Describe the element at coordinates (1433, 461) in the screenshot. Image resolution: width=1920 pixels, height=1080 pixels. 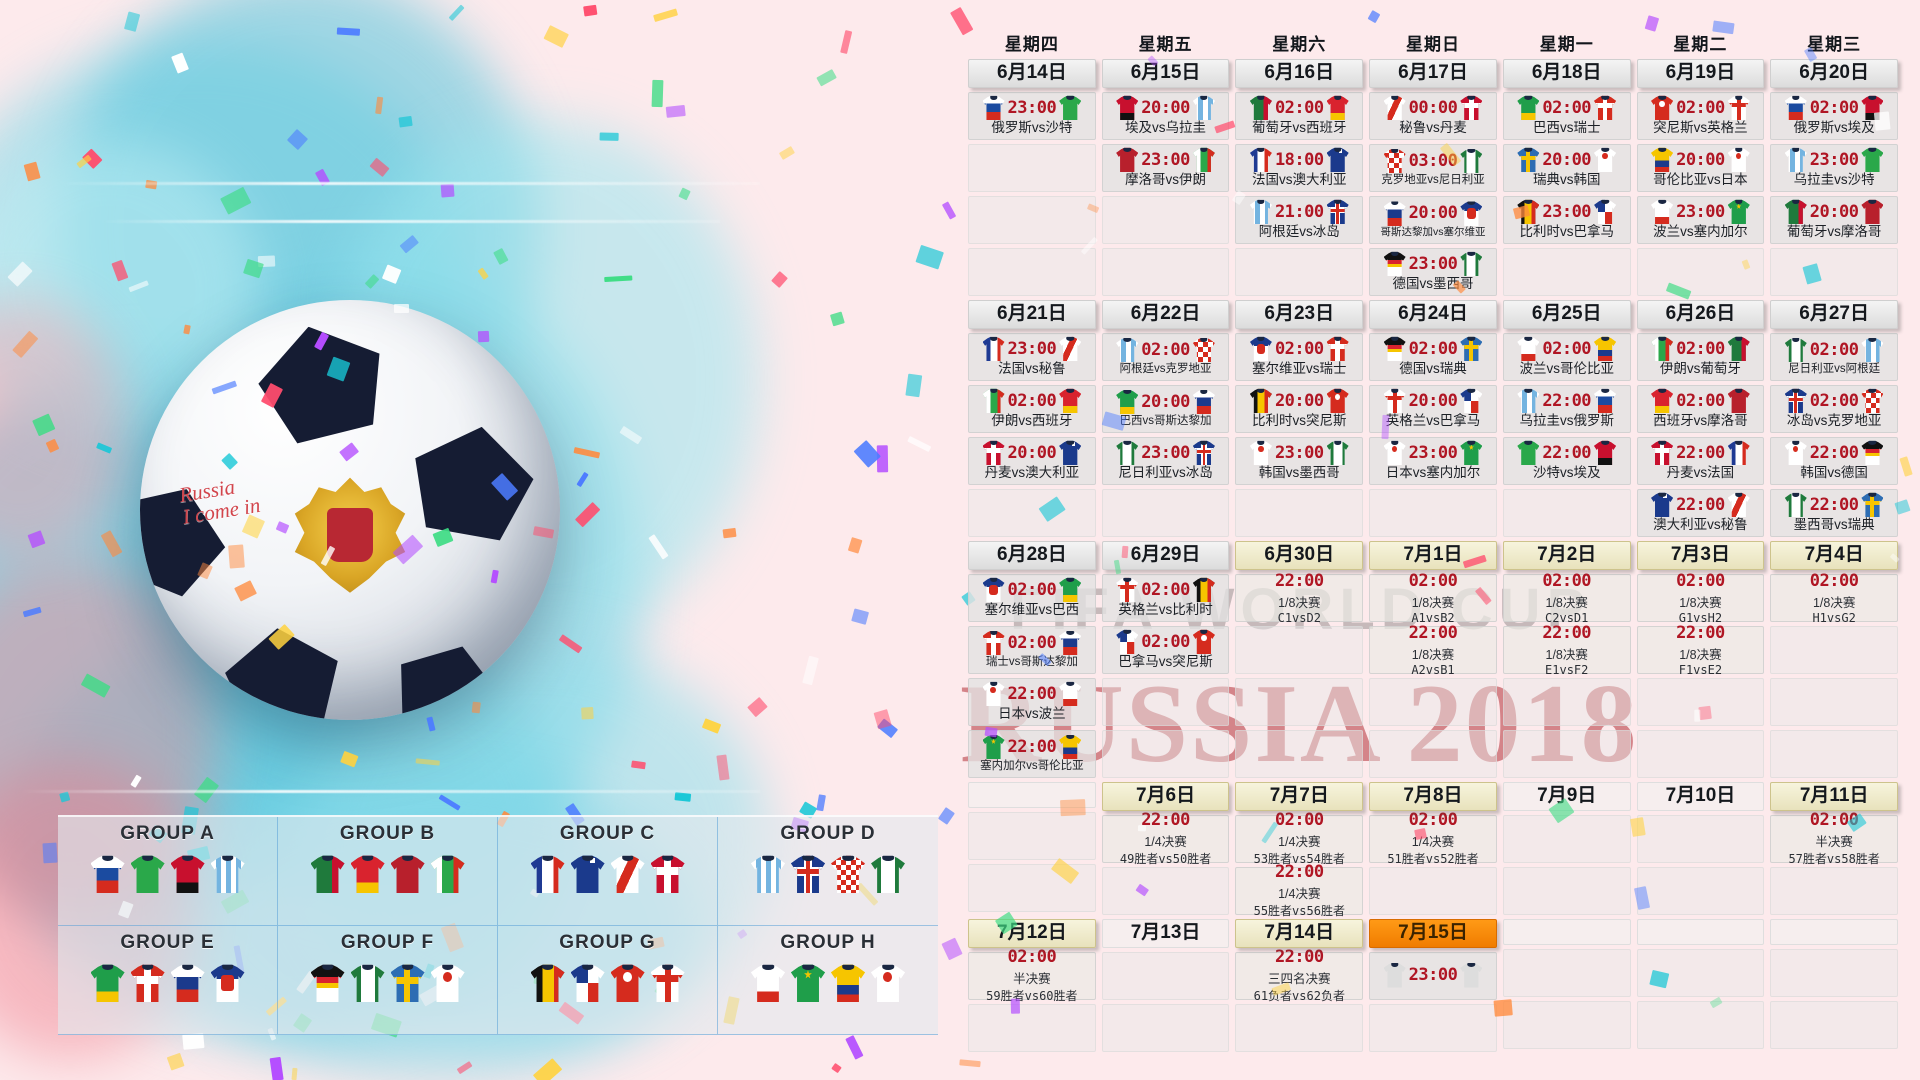
I see `match-card: 23:00 日本vs塞内加尔` at that location.